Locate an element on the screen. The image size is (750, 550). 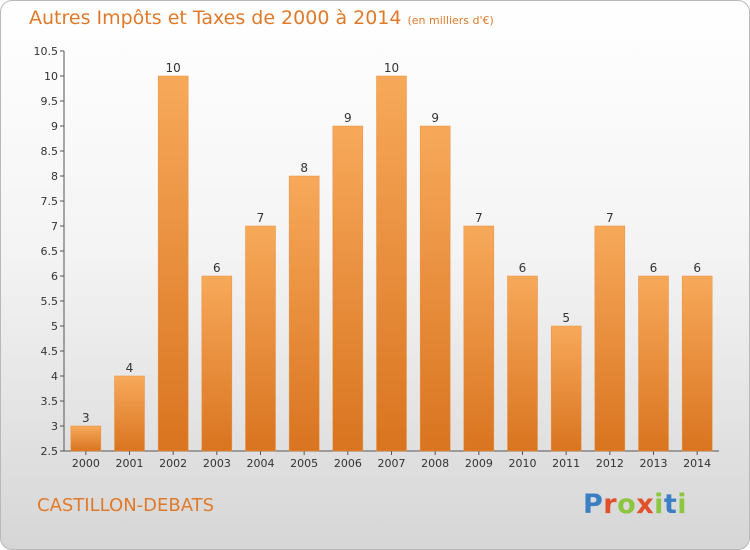
bar-2009 is located at coordinates (479, 338).